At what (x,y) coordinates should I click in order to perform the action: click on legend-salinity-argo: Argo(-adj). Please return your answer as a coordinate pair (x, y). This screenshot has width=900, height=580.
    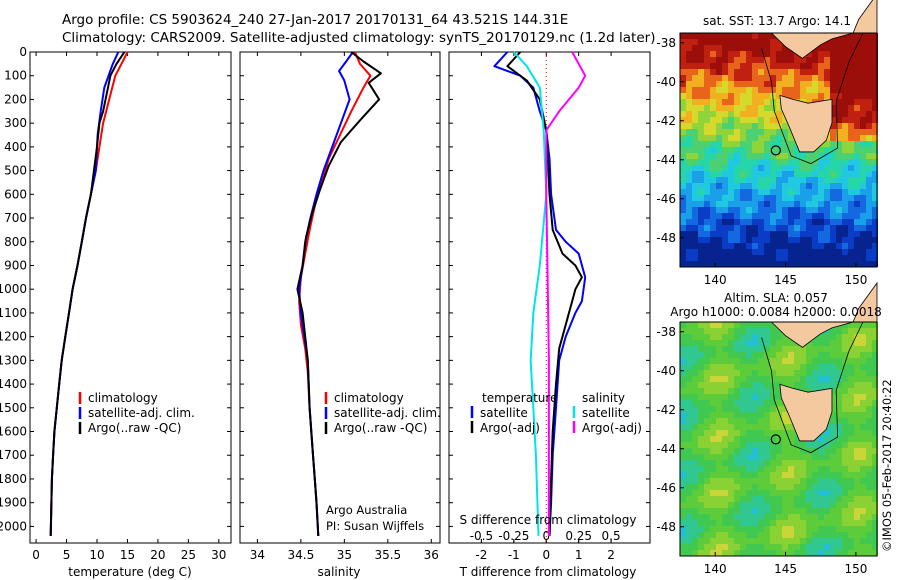
    Looking at the image, I should click on (607, 428).